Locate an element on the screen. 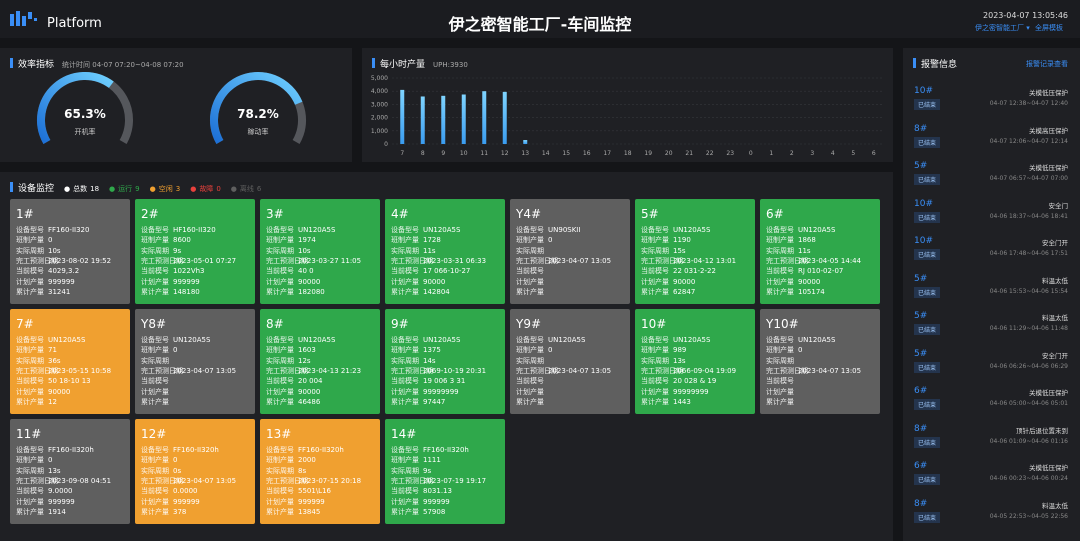  alarm-history-link: 报警记录查看 is located at coordinates (1047, 64).